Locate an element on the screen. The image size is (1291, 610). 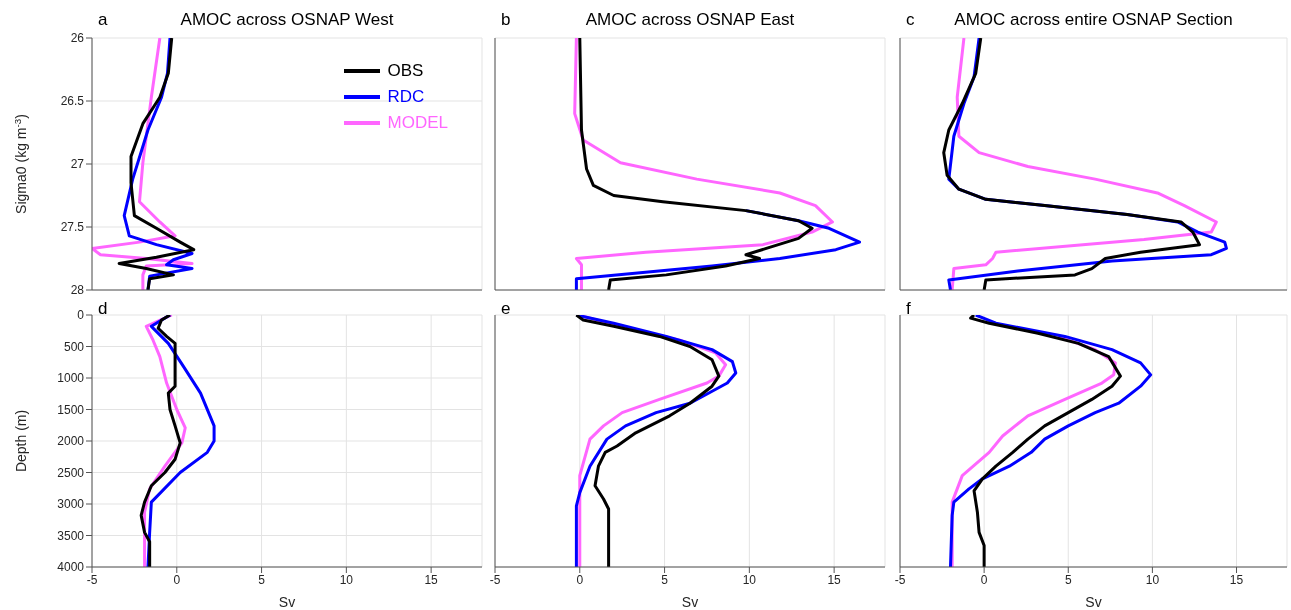
y-tick-label: 27 is located at coordinates (77, 164).